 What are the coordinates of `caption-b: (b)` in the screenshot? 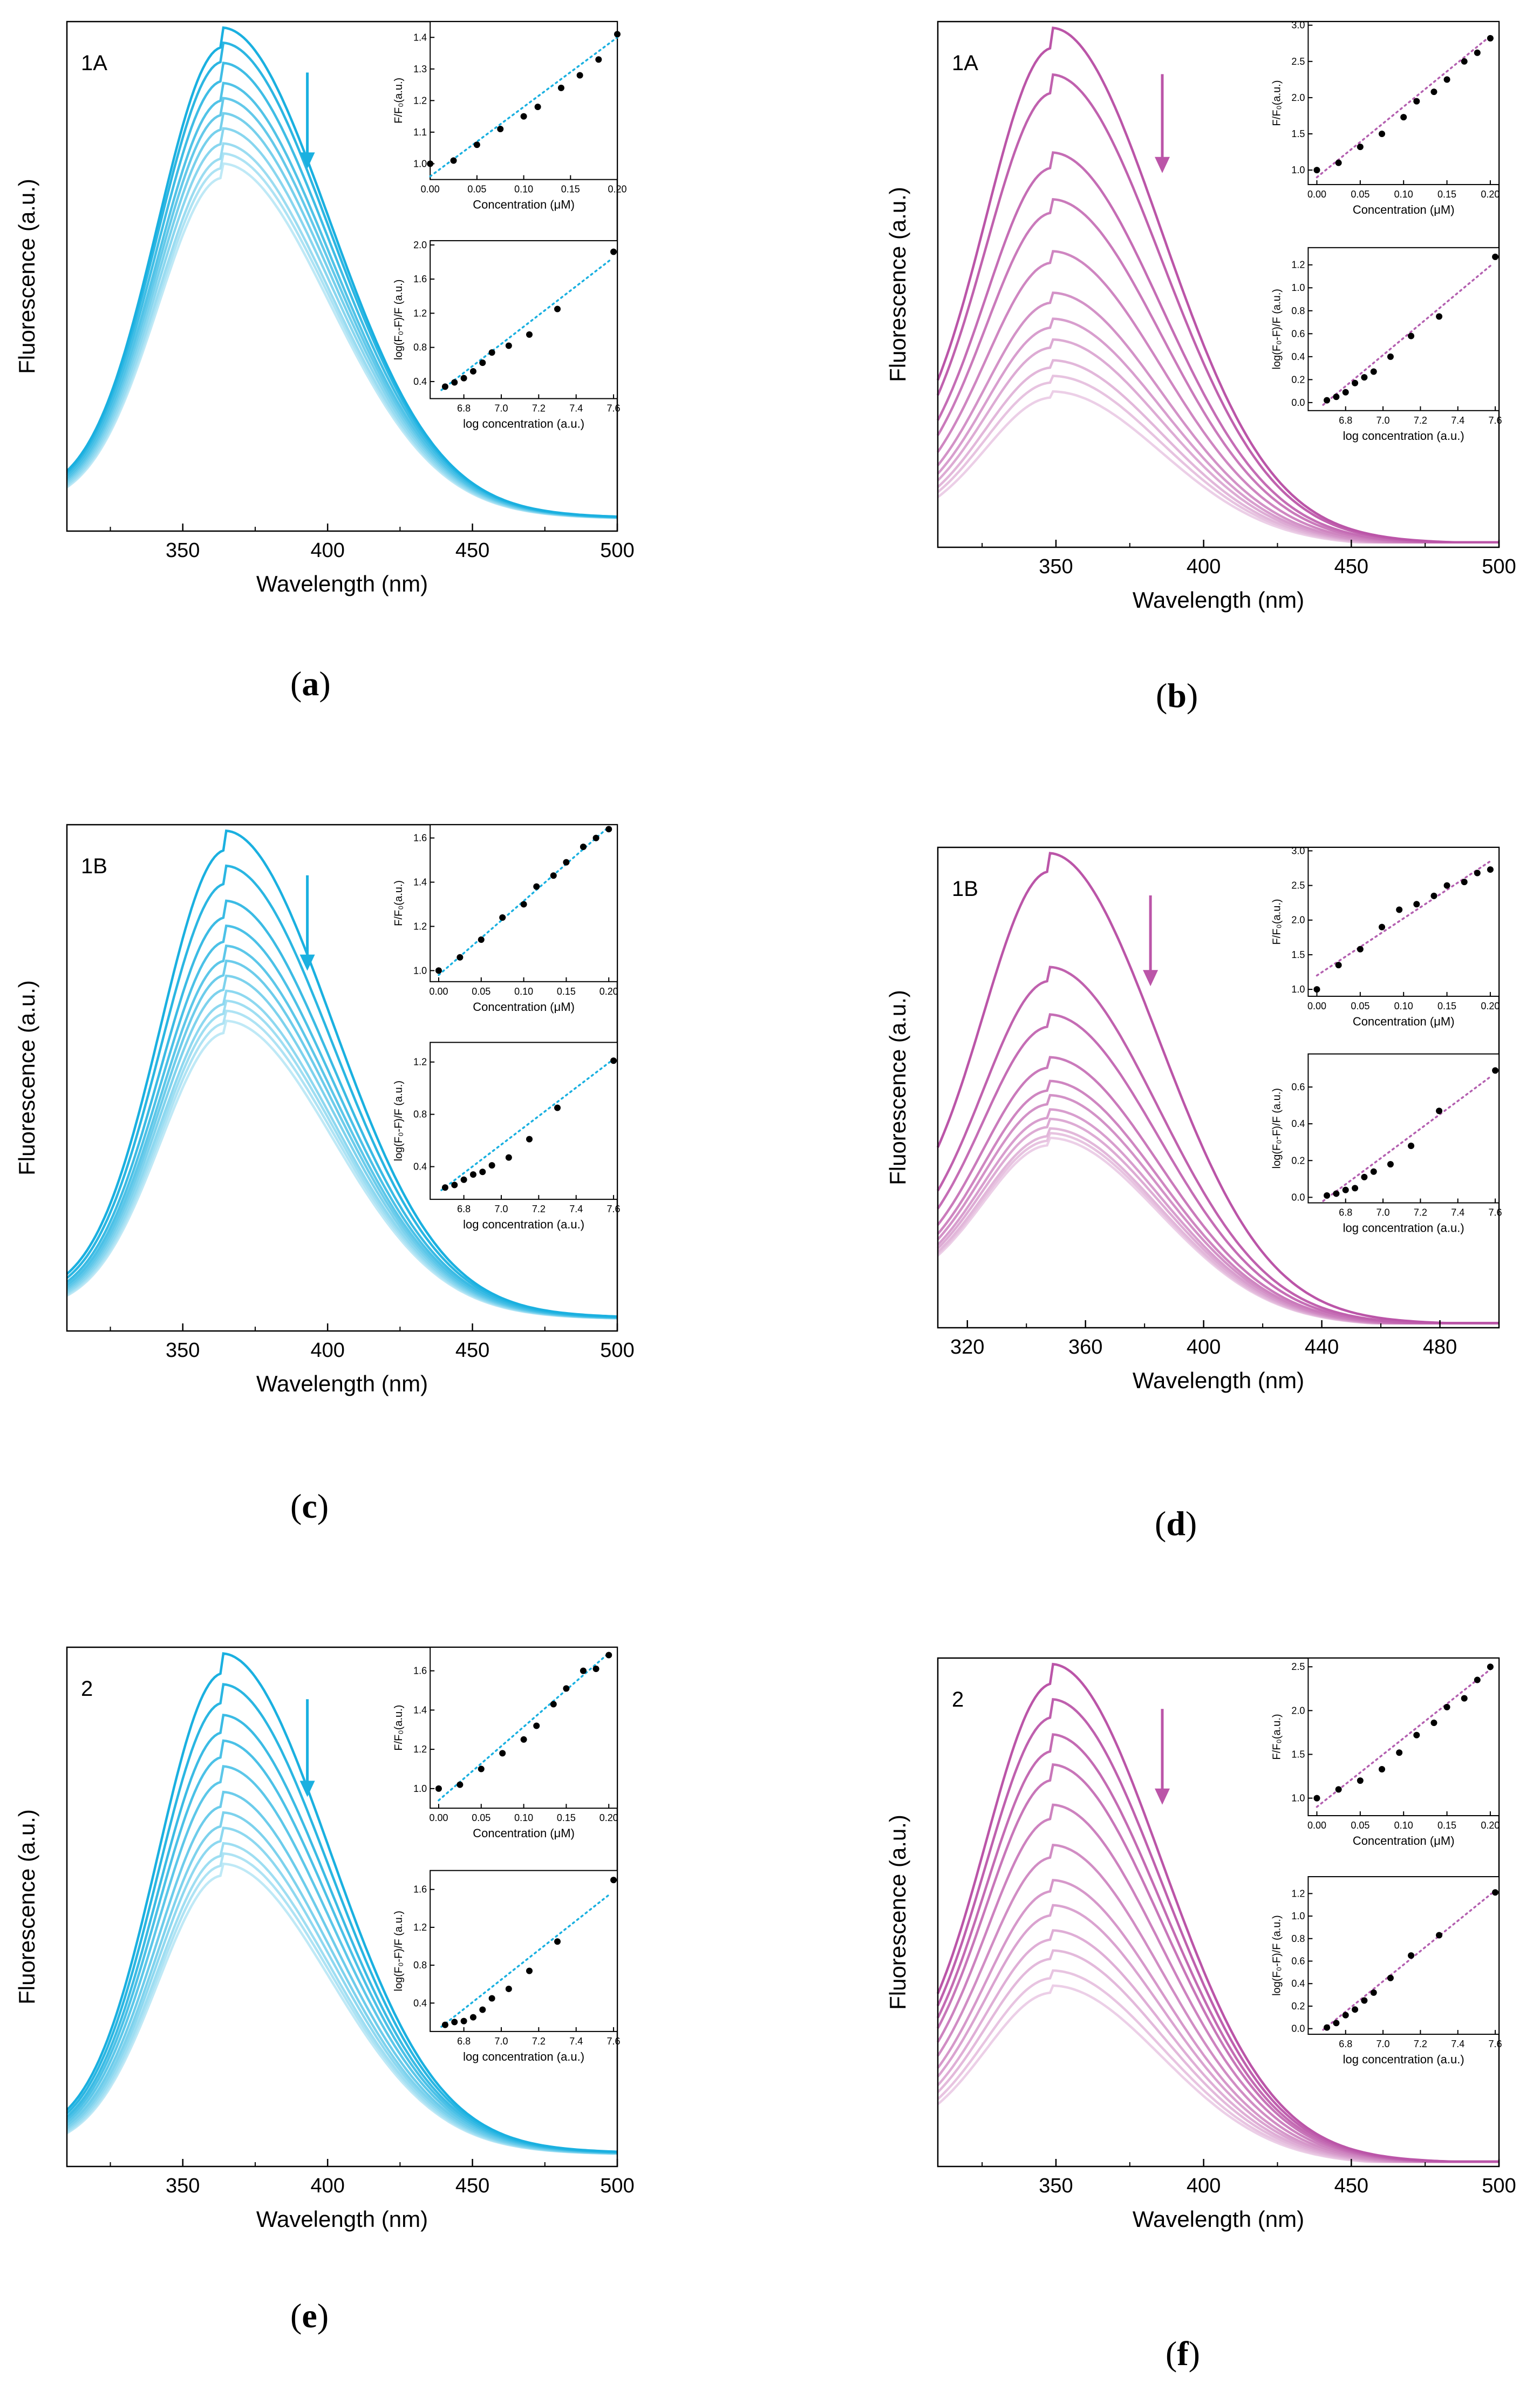 It's located at (1177, 696).